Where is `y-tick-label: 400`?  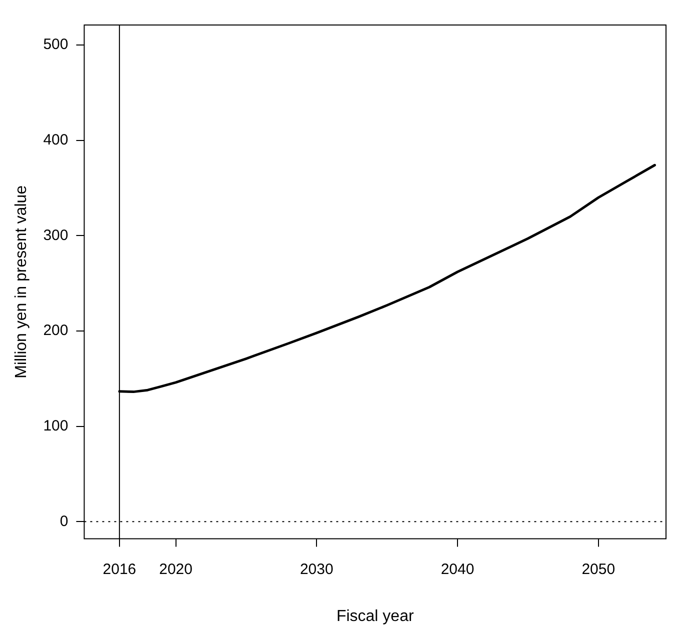
y-tick-label: 400 is located at coordinates (55, 139).